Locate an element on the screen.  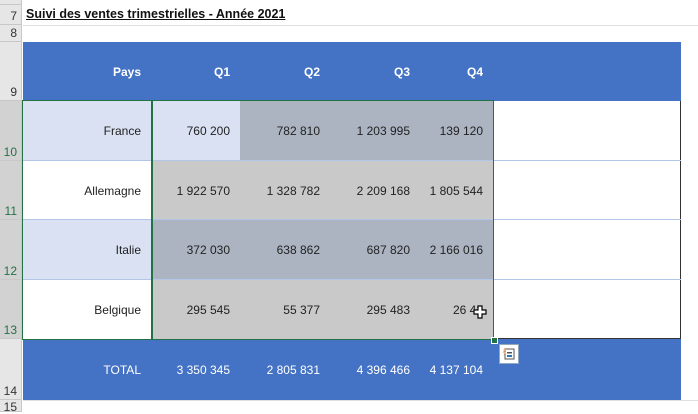
cell-belgique-q3: 295 483 is located at coordinates (375, 309).